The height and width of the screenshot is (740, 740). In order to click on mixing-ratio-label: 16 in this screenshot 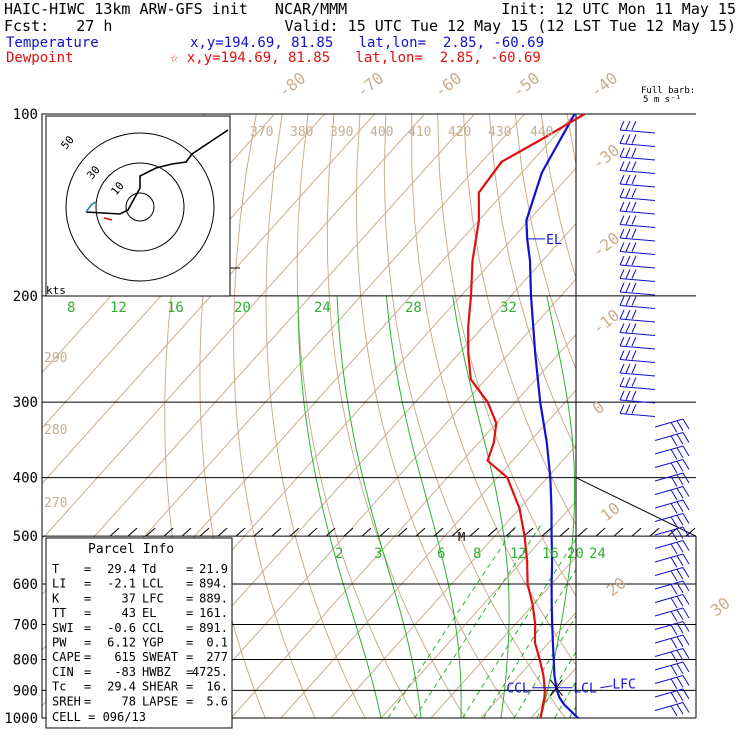, I will do `click(550, 554)`.